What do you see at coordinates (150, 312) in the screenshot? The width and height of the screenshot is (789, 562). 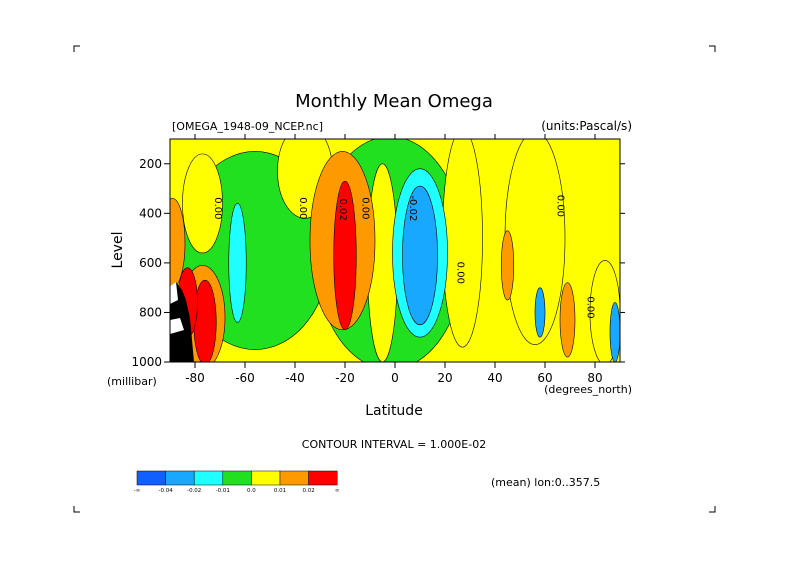 I see `y-tick-label-3: 800` at bounding box center [150, 312].